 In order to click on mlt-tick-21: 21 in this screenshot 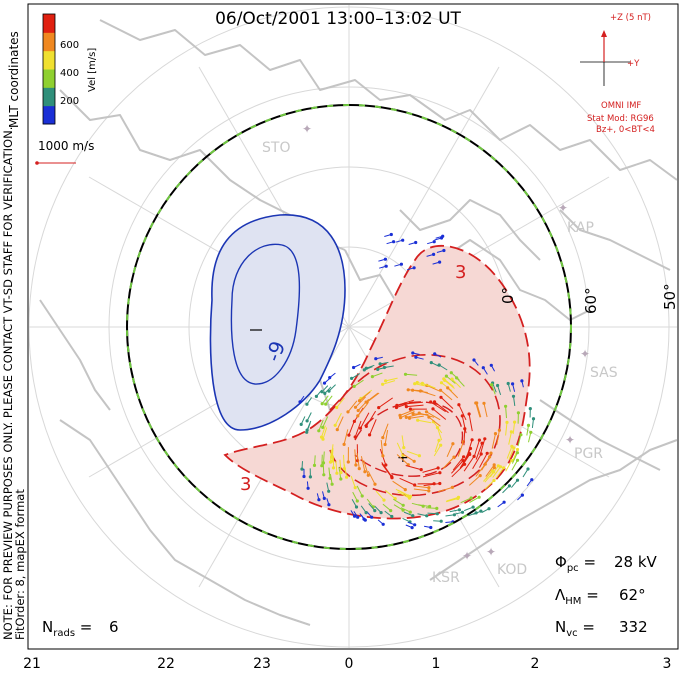, I will do `click(32, 664)`.